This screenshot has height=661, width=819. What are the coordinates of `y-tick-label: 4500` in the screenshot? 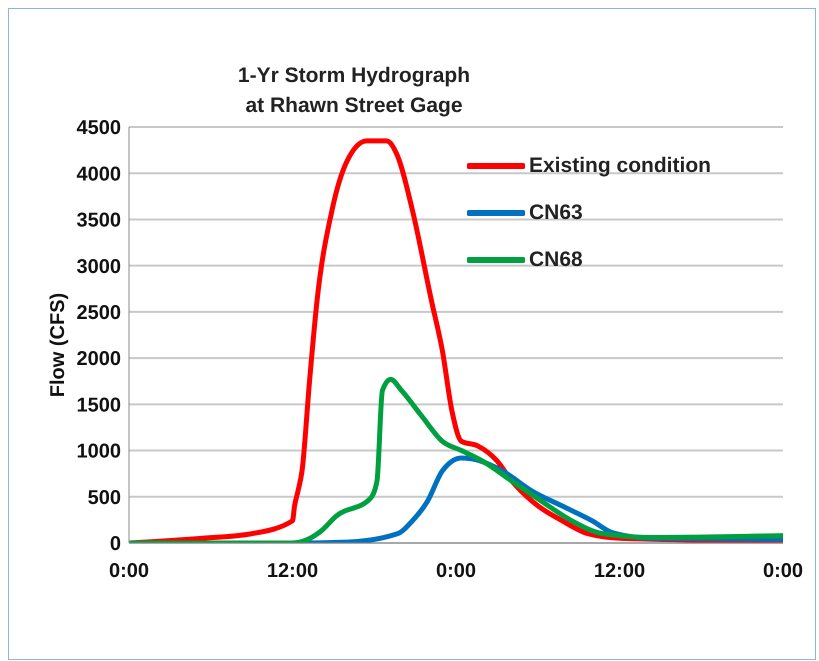 It's located at (98, 128).